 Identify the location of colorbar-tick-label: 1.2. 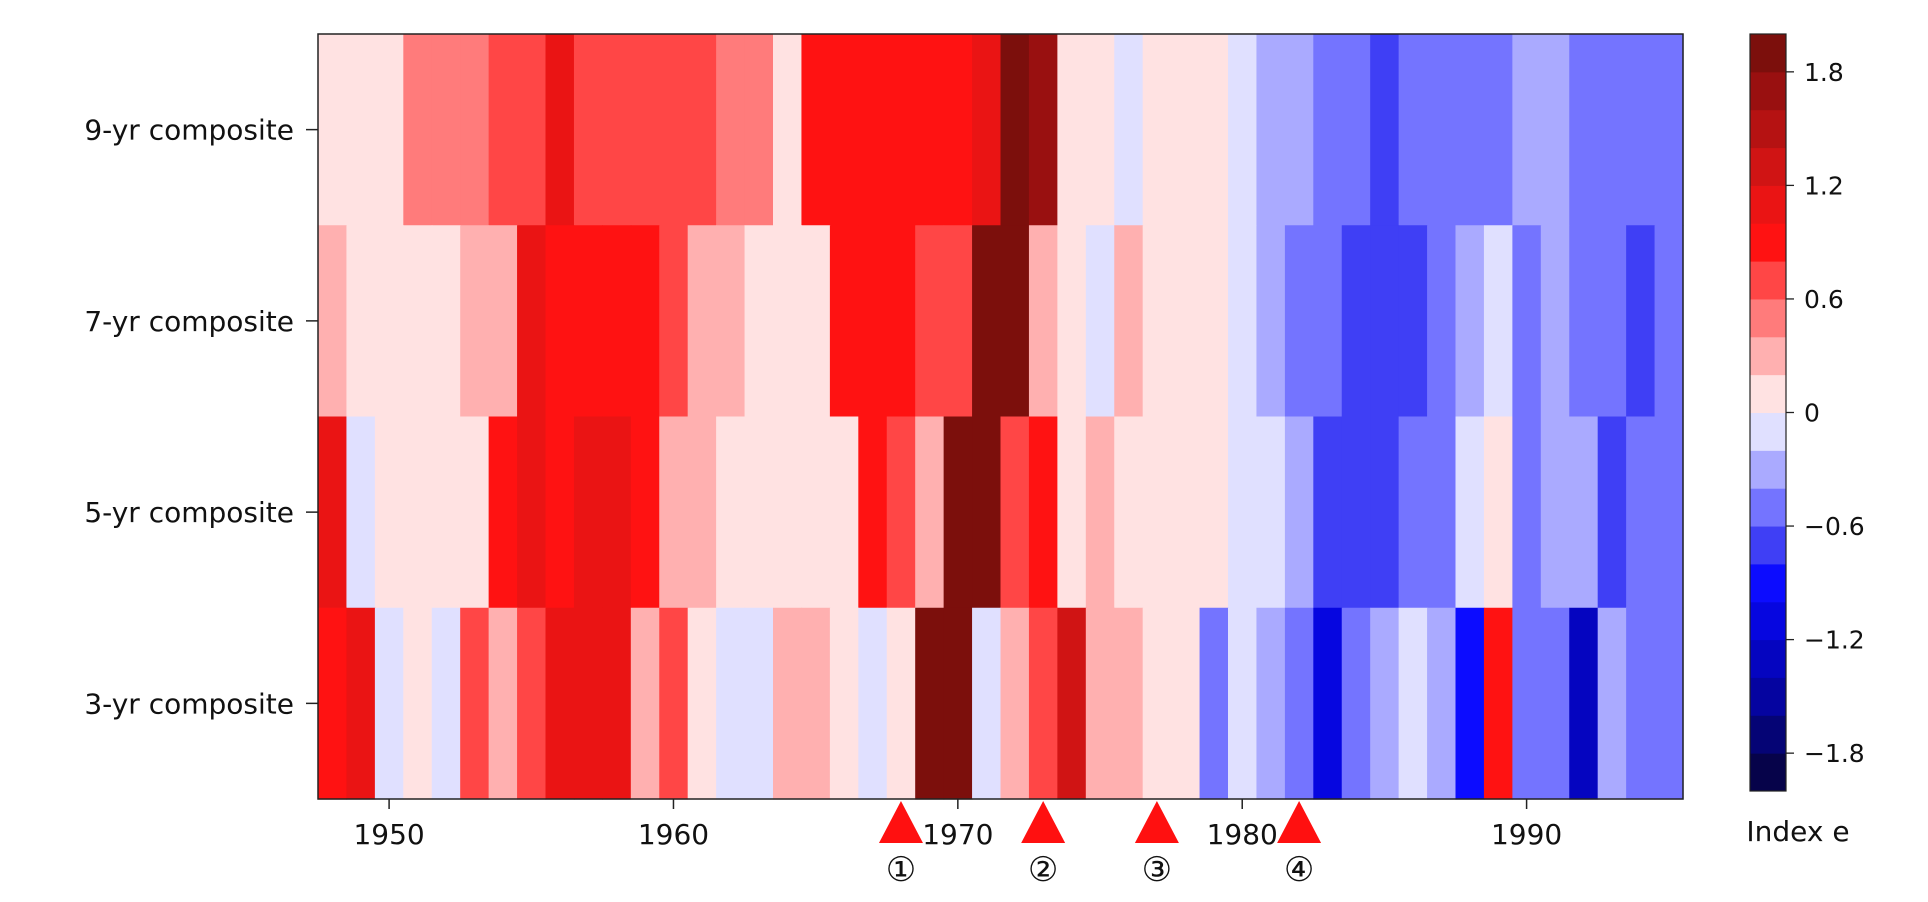
(1824, 185).